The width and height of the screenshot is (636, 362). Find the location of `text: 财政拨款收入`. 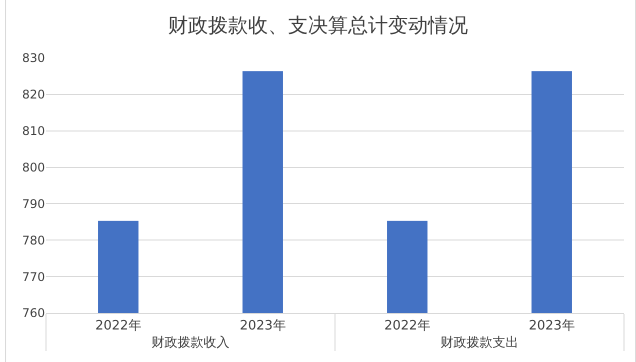

text: 财政拨款收入 is located at coordinates (191, 343).